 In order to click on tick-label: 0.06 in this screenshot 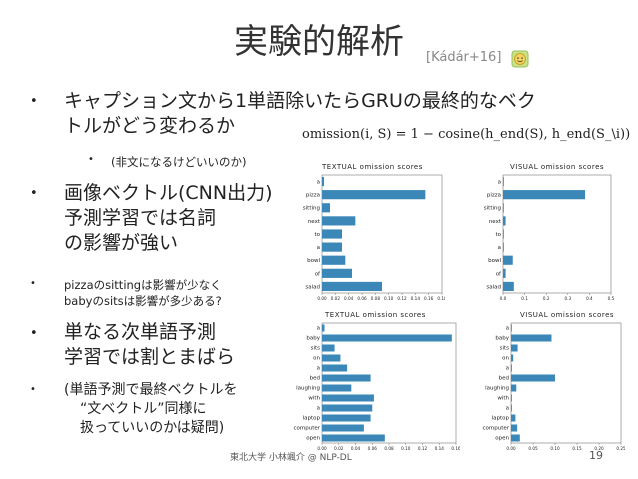, I will do `click(362, 298)`.